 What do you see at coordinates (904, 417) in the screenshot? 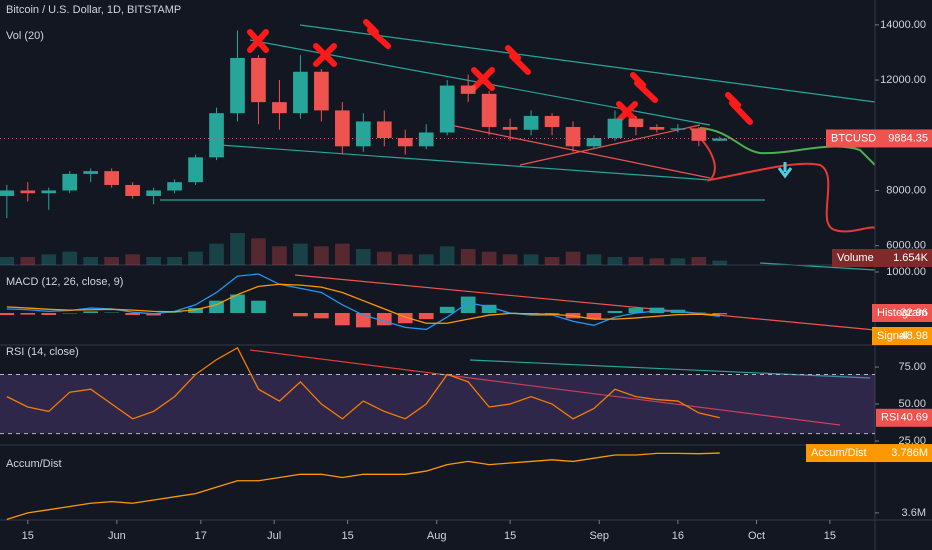
I see `rsi-tag` at bounding box center [904, 417].